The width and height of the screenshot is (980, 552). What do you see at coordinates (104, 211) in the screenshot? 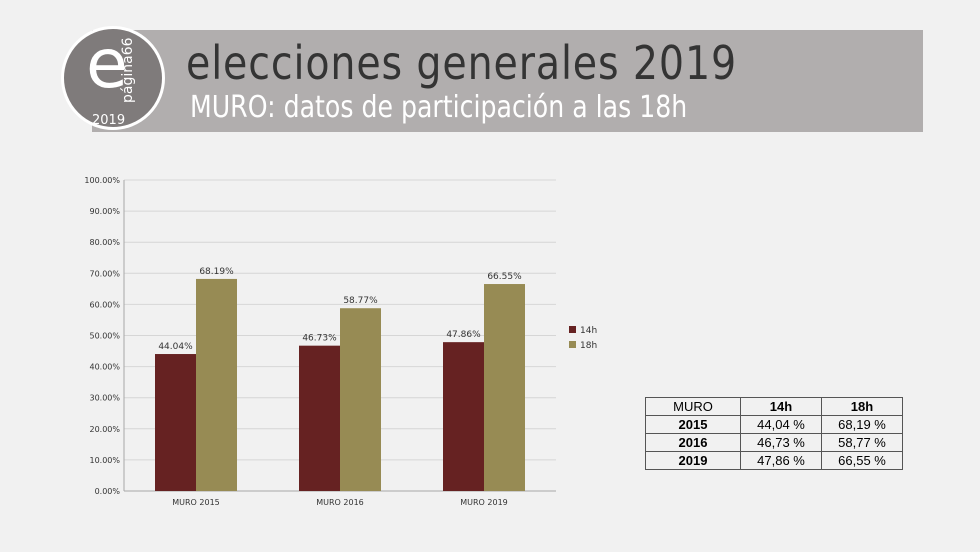
I see `y-tick-label: 90.00%` at bounding box center [104, 211].